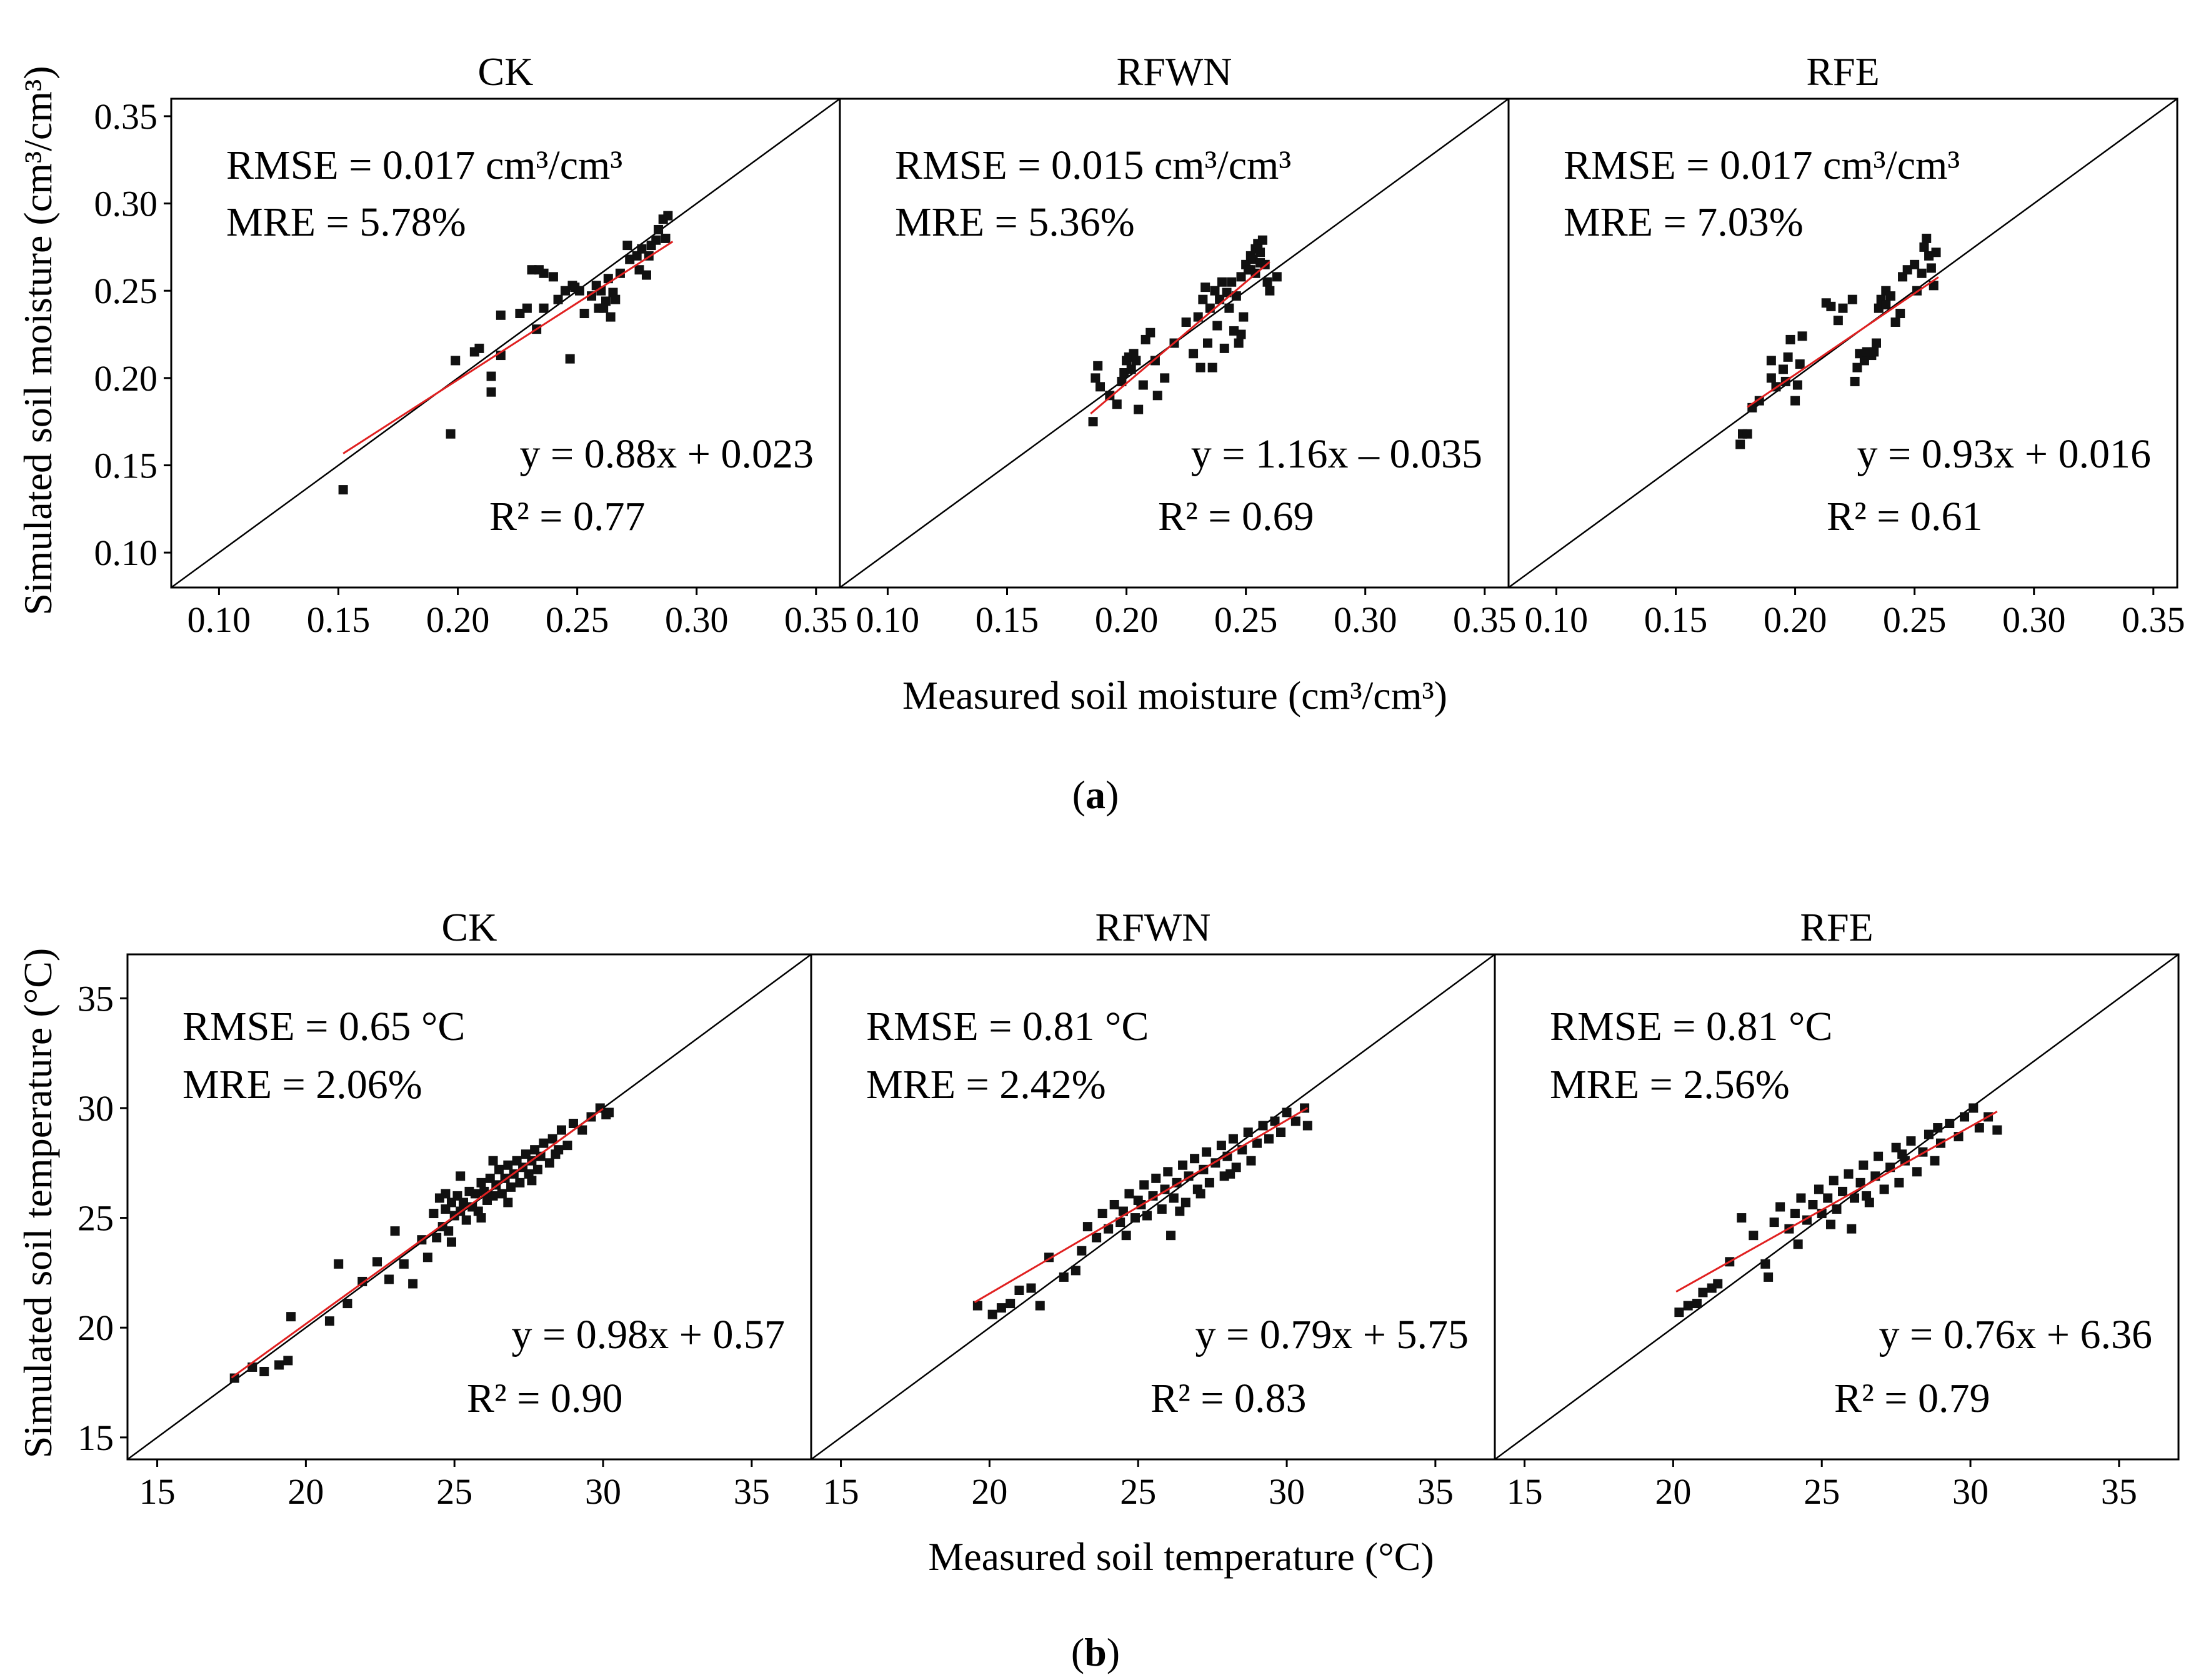 The image size is (2191, 1680). Describe the element at coordinates (126, 552) in the screenshot. I see `y-tick-label: 0.10` at that location.